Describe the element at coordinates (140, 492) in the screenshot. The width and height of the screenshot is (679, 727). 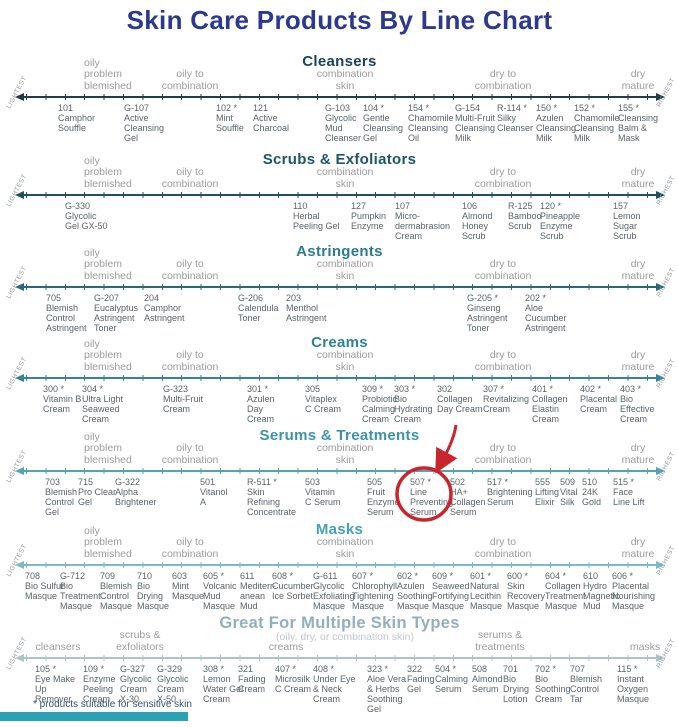
I see `product-label: G-322 Alpha Brightener` at that location.